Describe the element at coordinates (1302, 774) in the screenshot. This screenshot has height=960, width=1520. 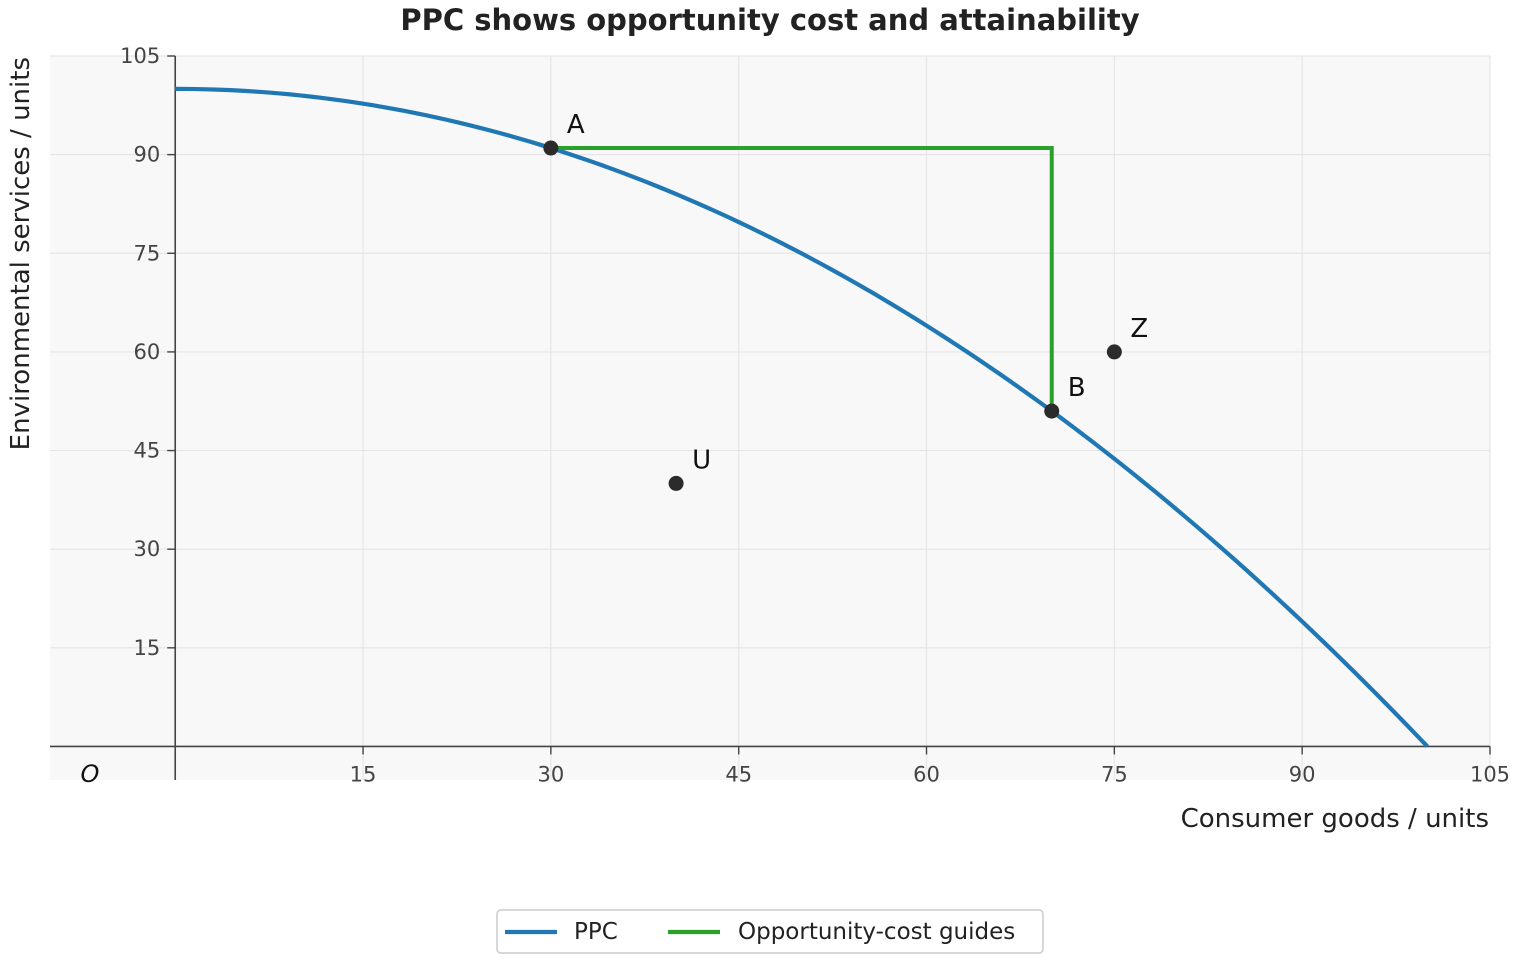
I see `x-tick-label: 90` at that location.